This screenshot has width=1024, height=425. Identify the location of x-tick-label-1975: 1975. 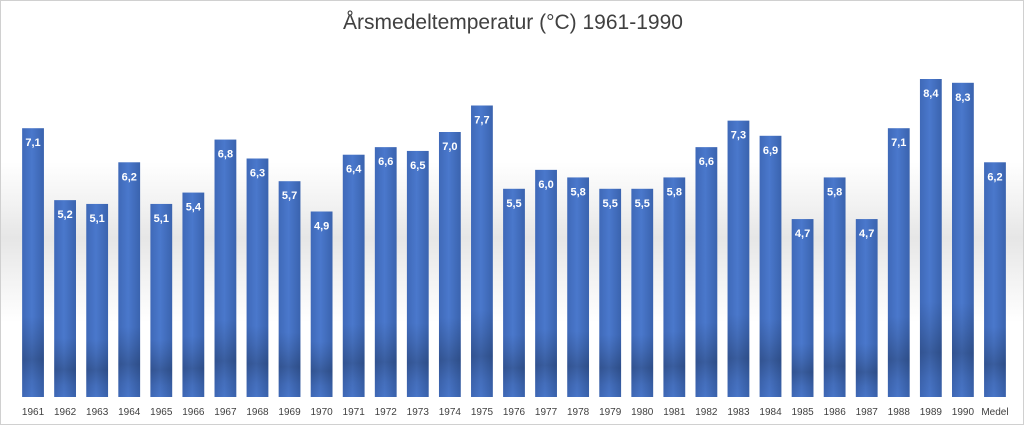
(482, 412).